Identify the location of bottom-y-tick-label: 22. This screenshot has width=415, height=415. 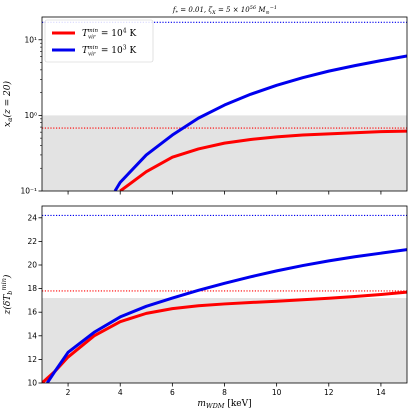
(32, 241).